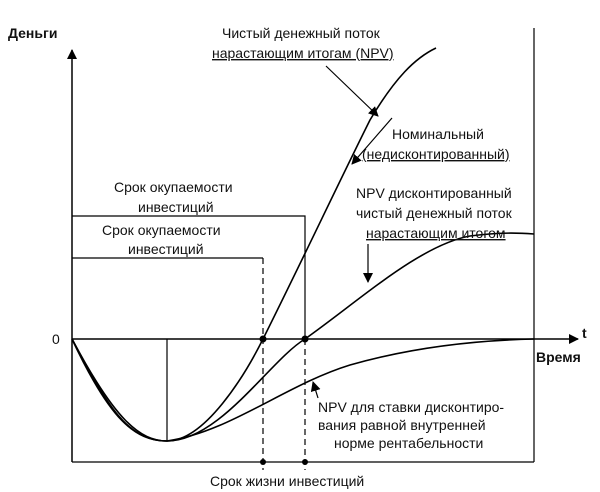 The image size is (600, 492). What do you see at coordinates (173, 187) in the screenshot?
I see `label-payback-outer-line1: Срок окупаемости` at bounding box center [173, 187].